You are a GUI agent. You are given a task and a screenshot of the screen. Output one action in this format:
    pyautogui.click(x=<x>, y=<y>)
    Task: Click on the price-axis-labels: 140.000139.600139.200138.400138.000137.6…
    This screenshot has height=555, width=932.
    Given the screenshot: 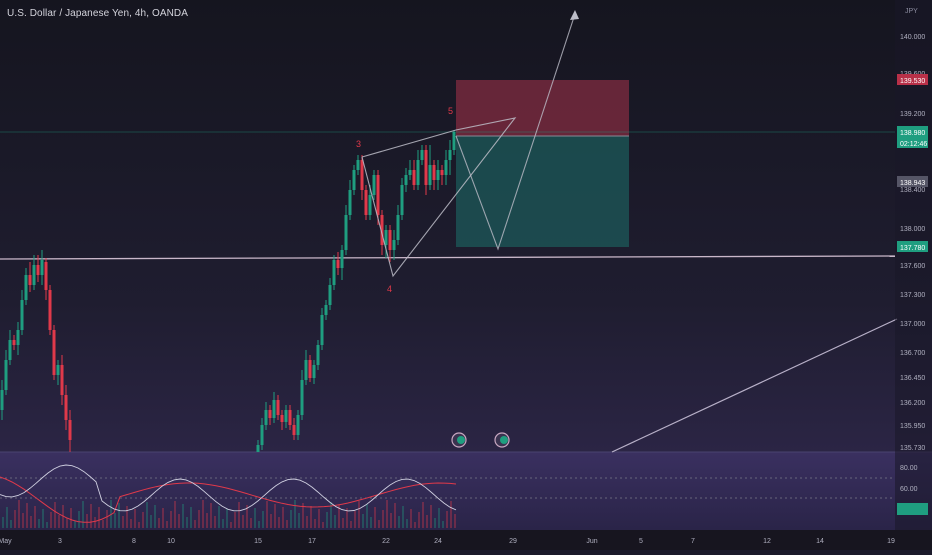 What is the action you would take?
    pyautogui.click(x=912, y=243)
    